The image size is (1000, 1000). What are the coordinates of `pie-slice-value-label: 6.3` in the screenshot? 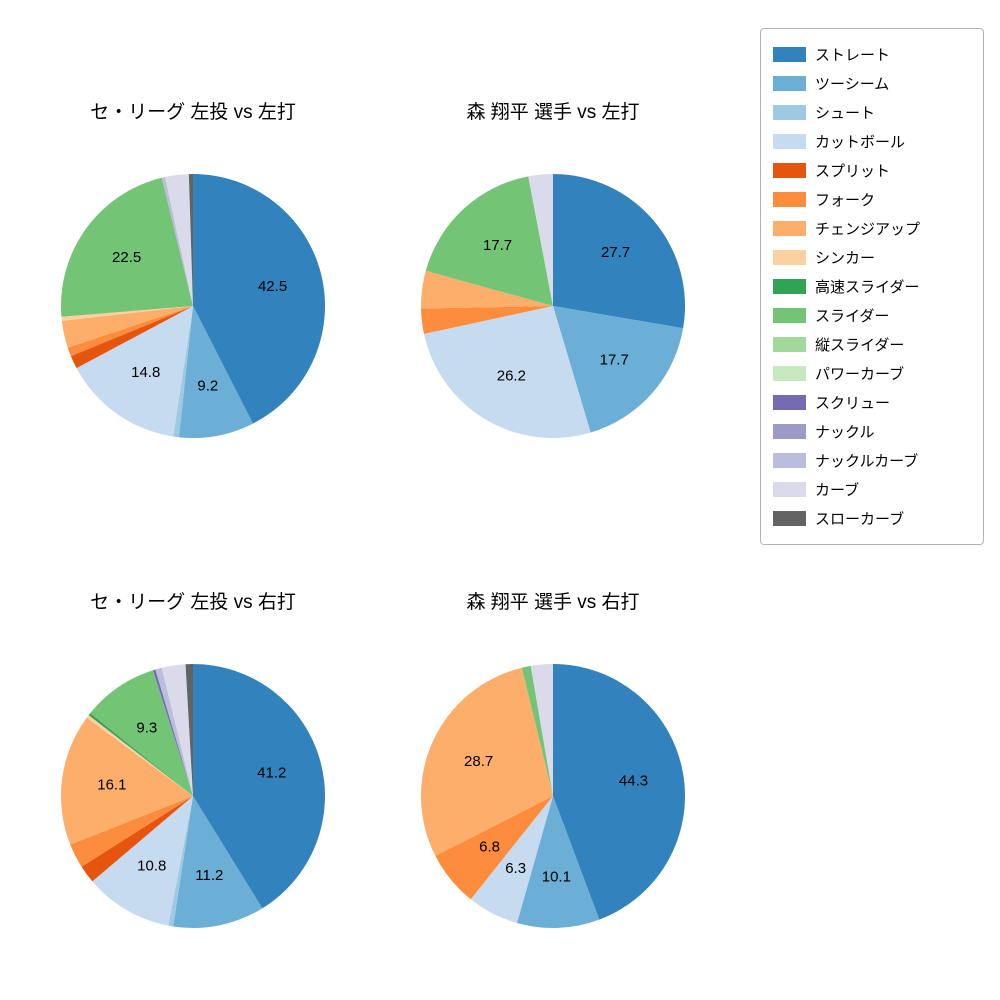 It's located at (515, 868).